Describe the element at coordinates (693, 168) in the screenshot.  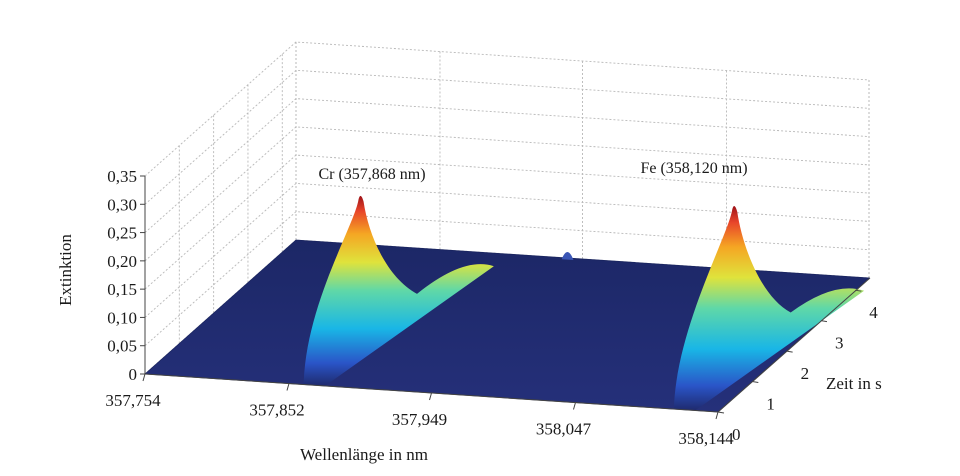
I see `peak-label: Fe (358,120 nm)` at that location.